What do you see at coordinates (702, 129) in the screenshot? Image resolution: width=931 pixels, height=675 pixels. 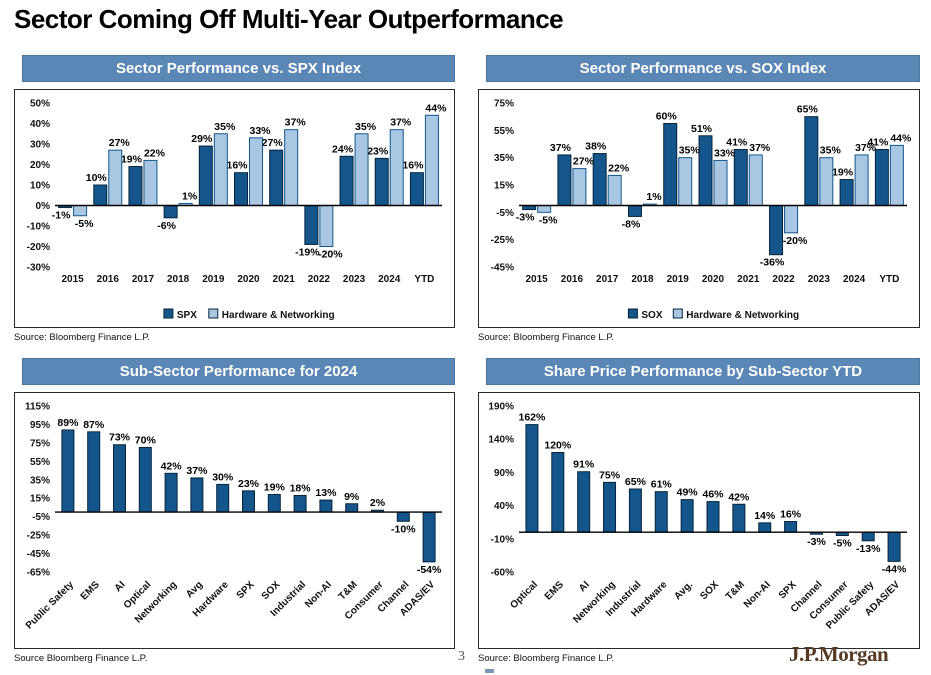 I see `svg-text: 51%` at bounding box center [702, 129].